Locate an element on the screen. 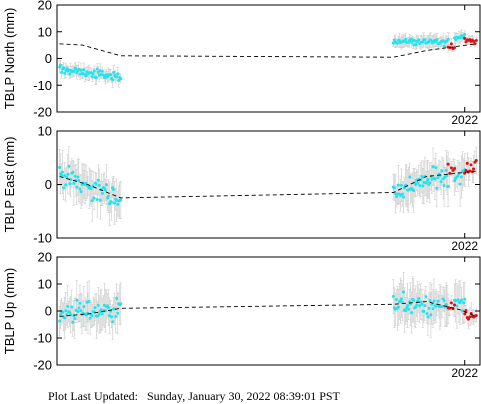 This screenshot has width=481, height=404. y-axis-label: TBLP Up (mm) is located at coordinates (9, 311).